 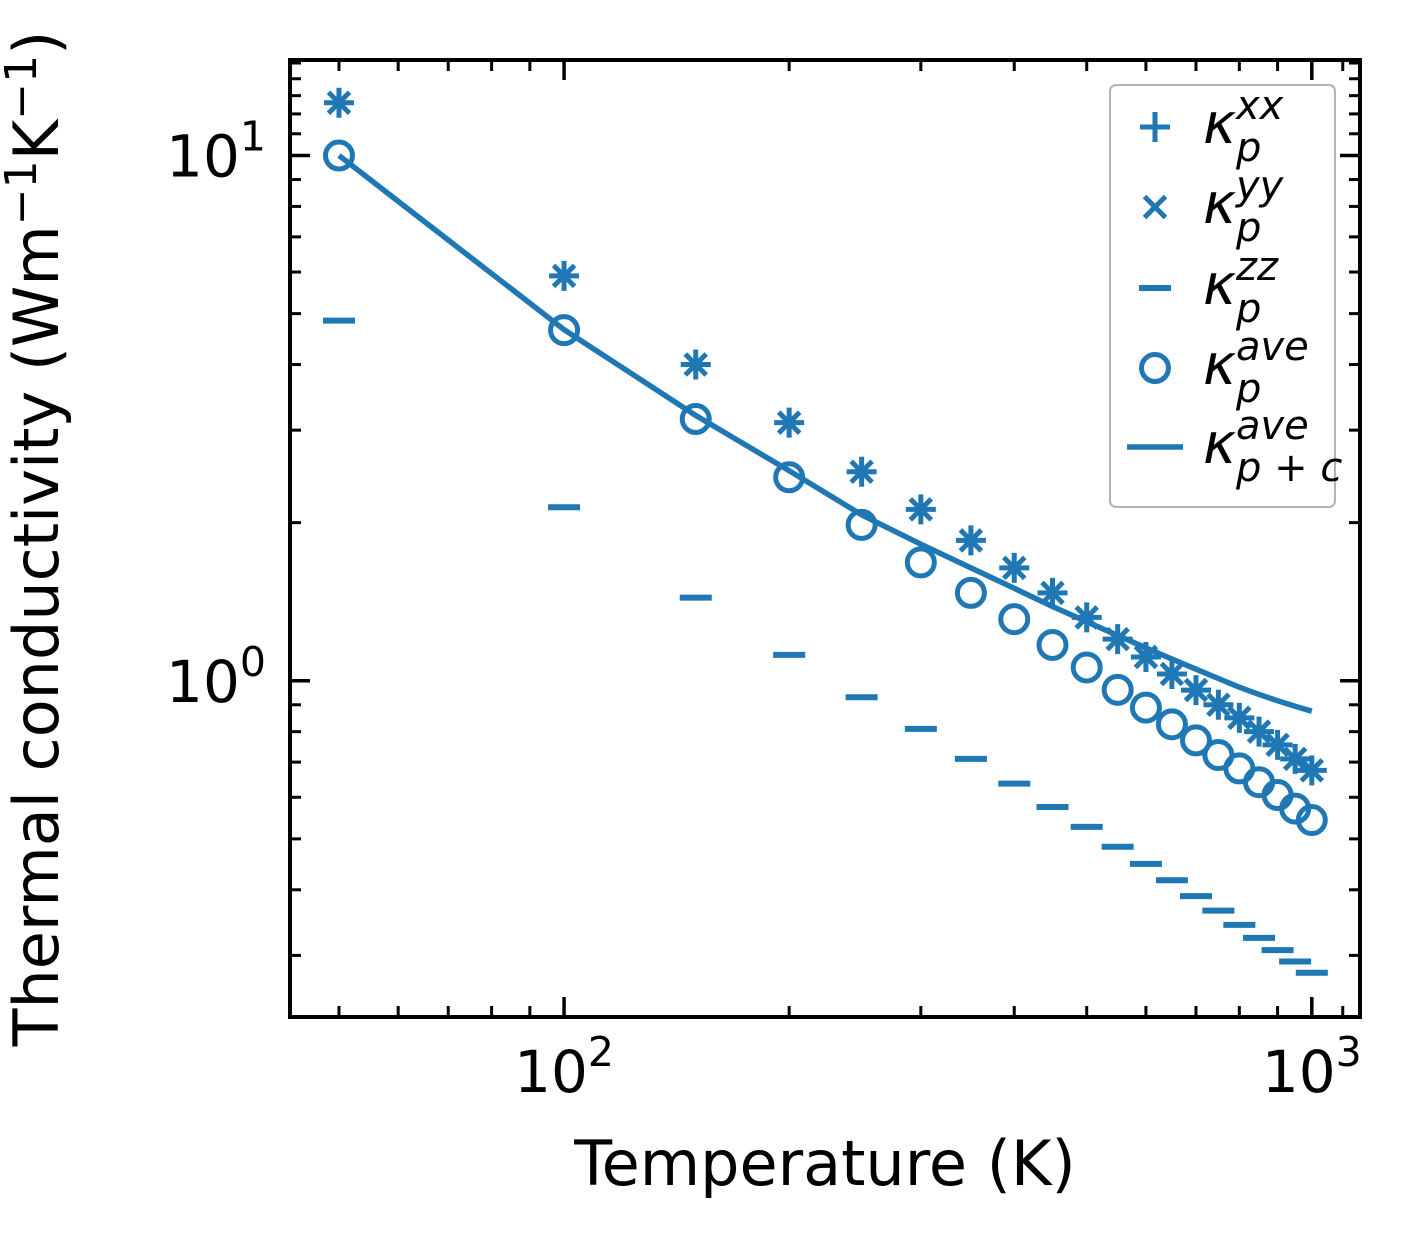 I want to click on legend-entry-kappa_p_ave: κave p, so click(x=1224, y=368).